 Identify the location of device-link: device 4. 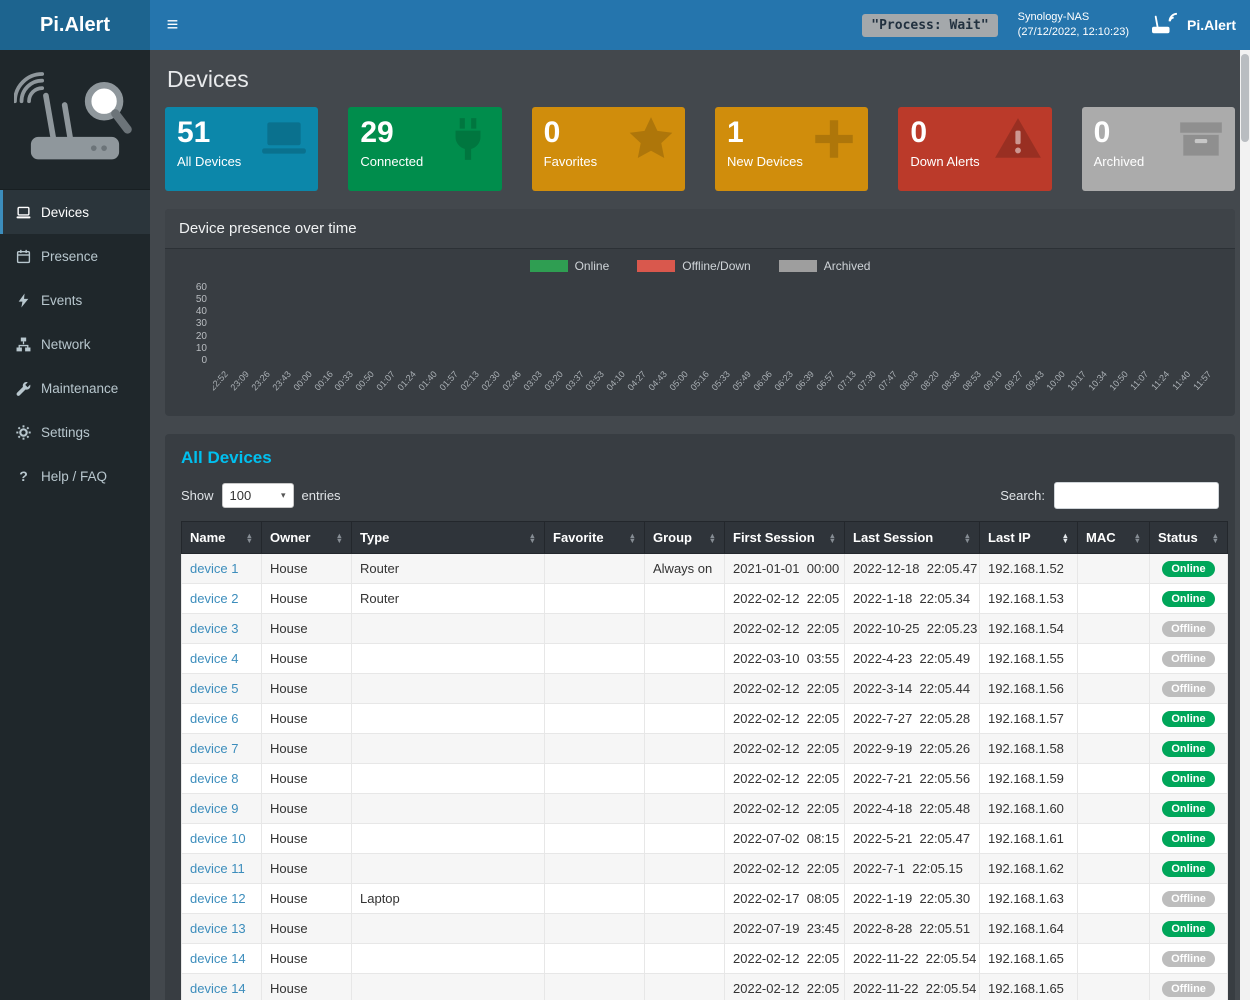
(214, 658).